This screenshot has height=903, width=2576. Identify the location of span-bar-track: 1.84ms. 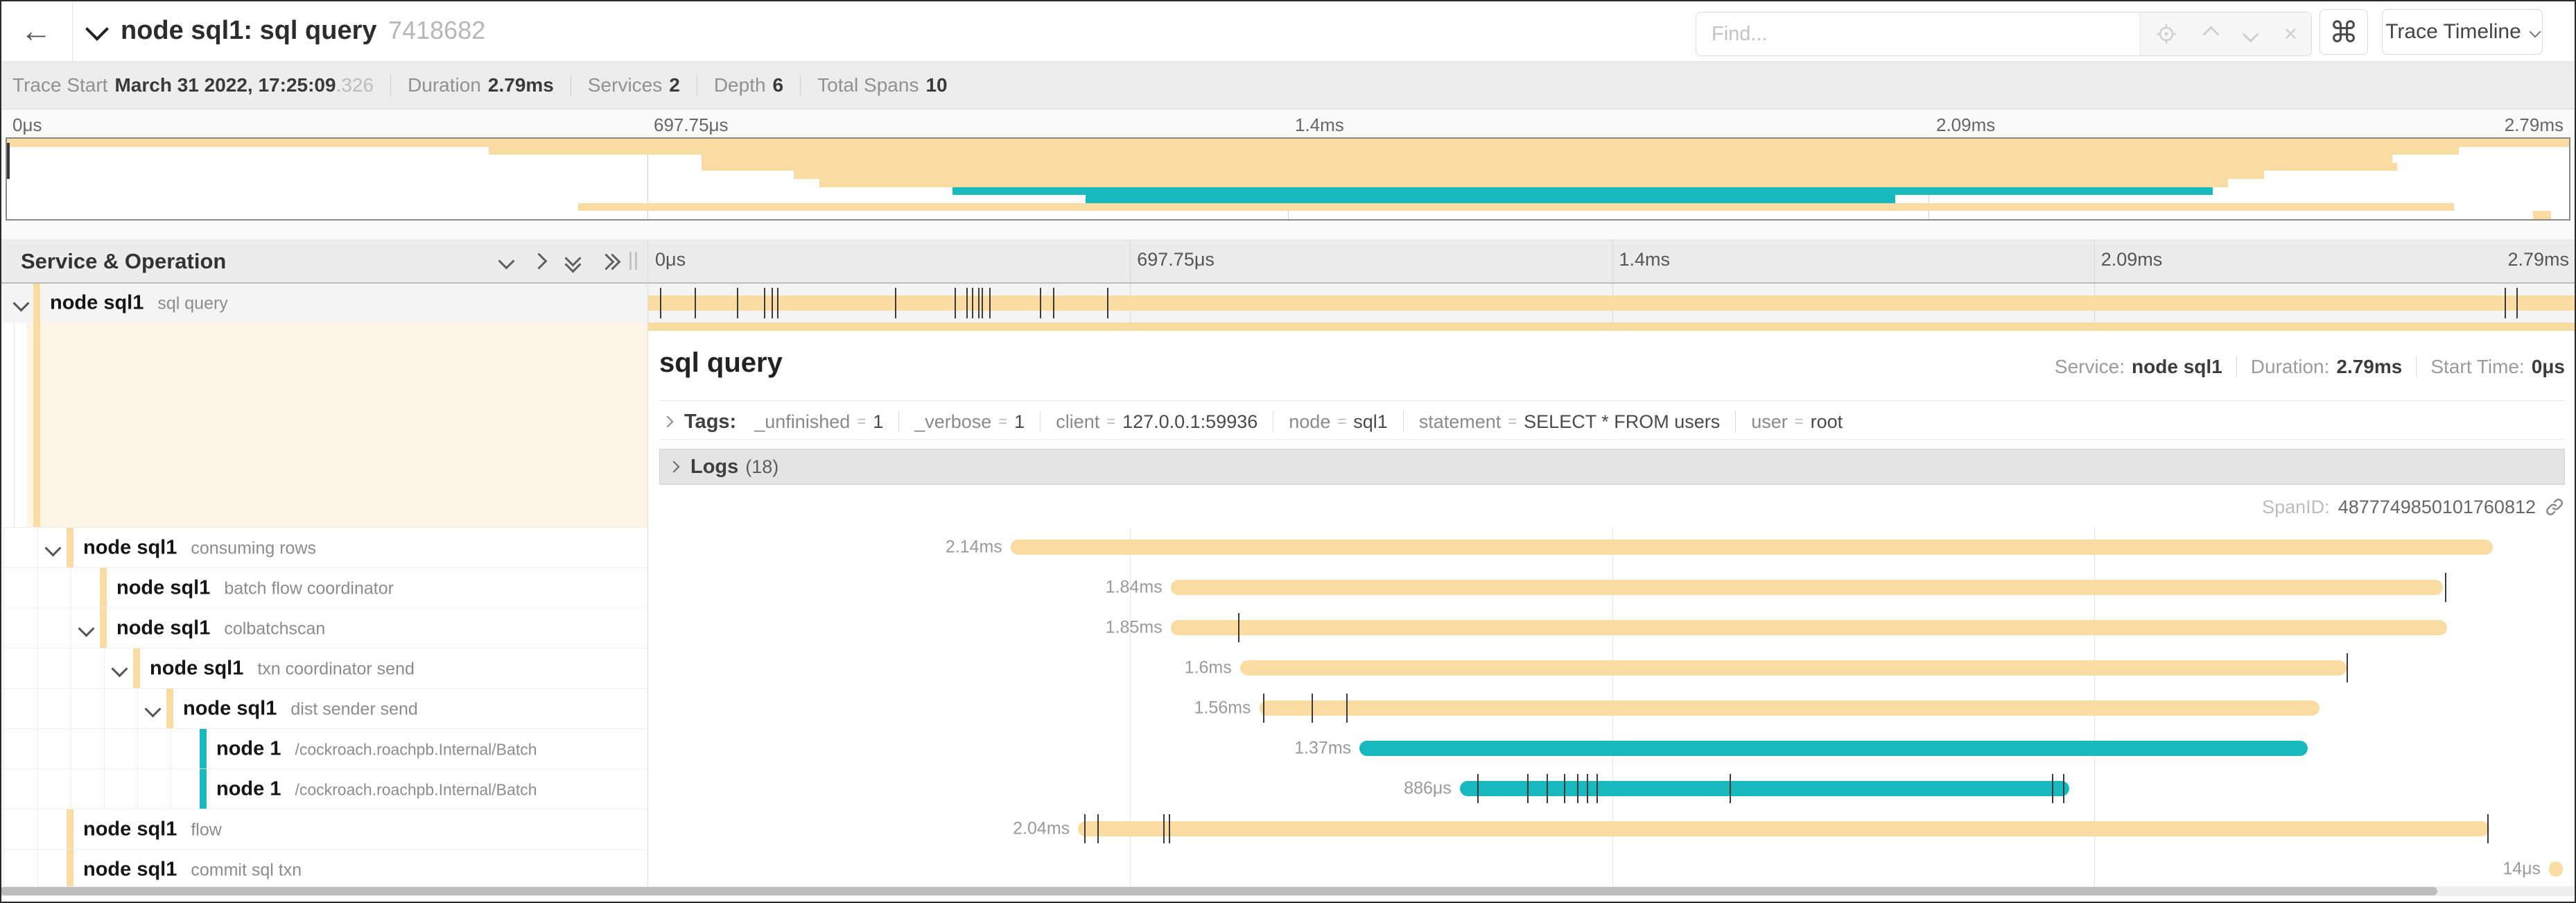
(1612, 587).